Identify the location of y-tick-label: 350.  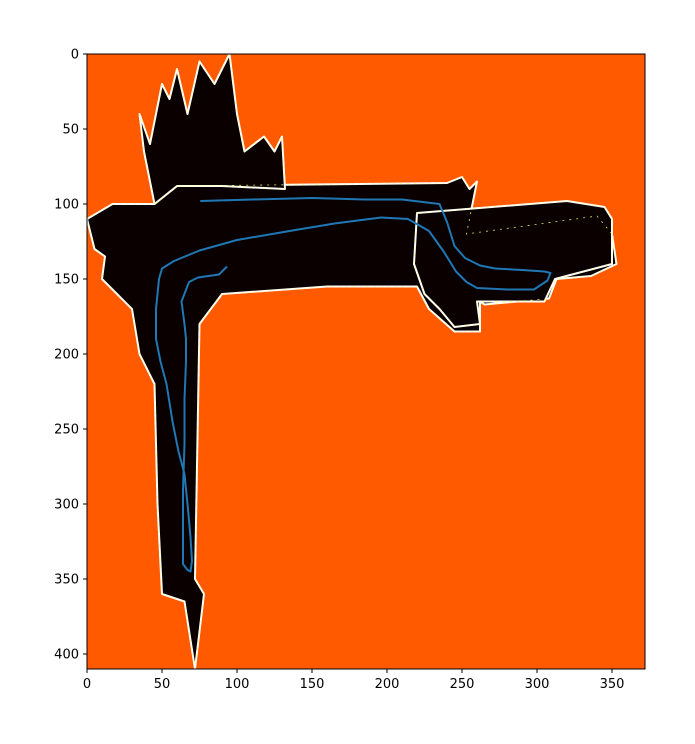
(66, 580).